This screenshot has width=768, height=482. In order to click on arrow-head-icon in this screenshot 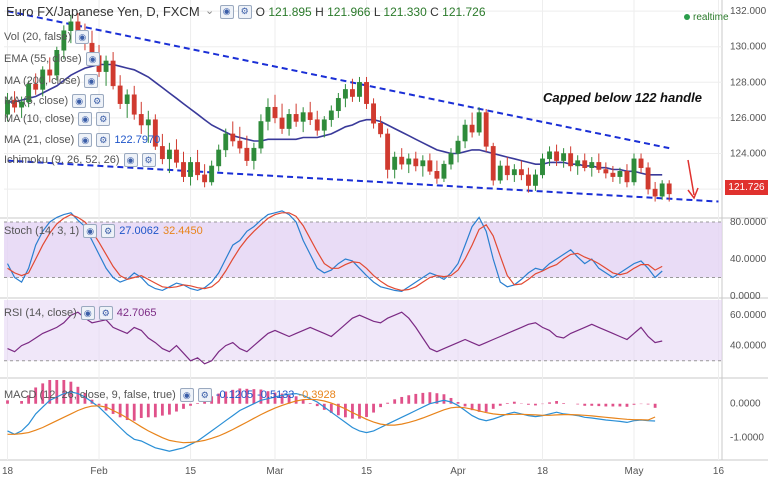, I will do `click(693, 193)`.